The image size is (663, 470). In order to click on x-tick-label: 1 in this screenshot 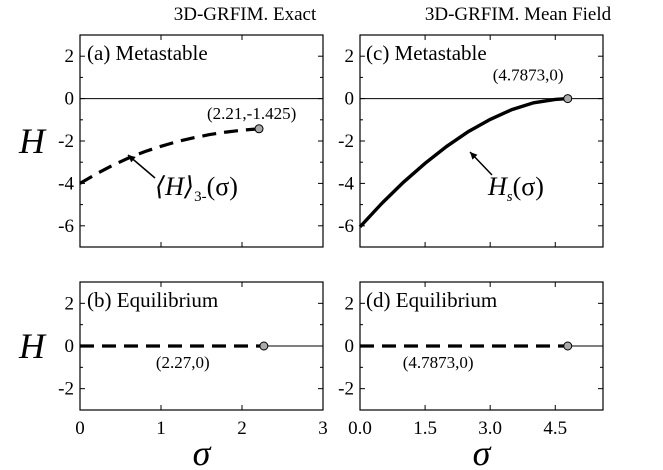, I will do `click(161, 428)`.